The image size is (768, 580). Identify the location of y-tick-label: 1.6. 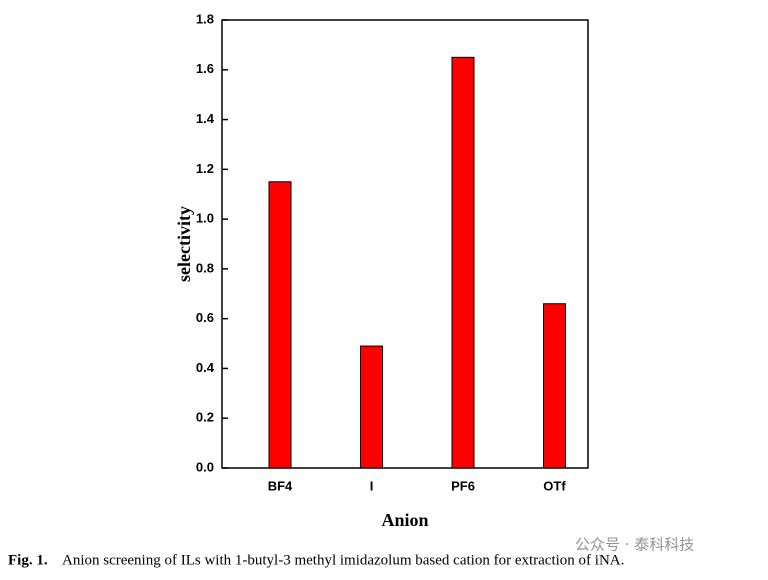
(205, 68).